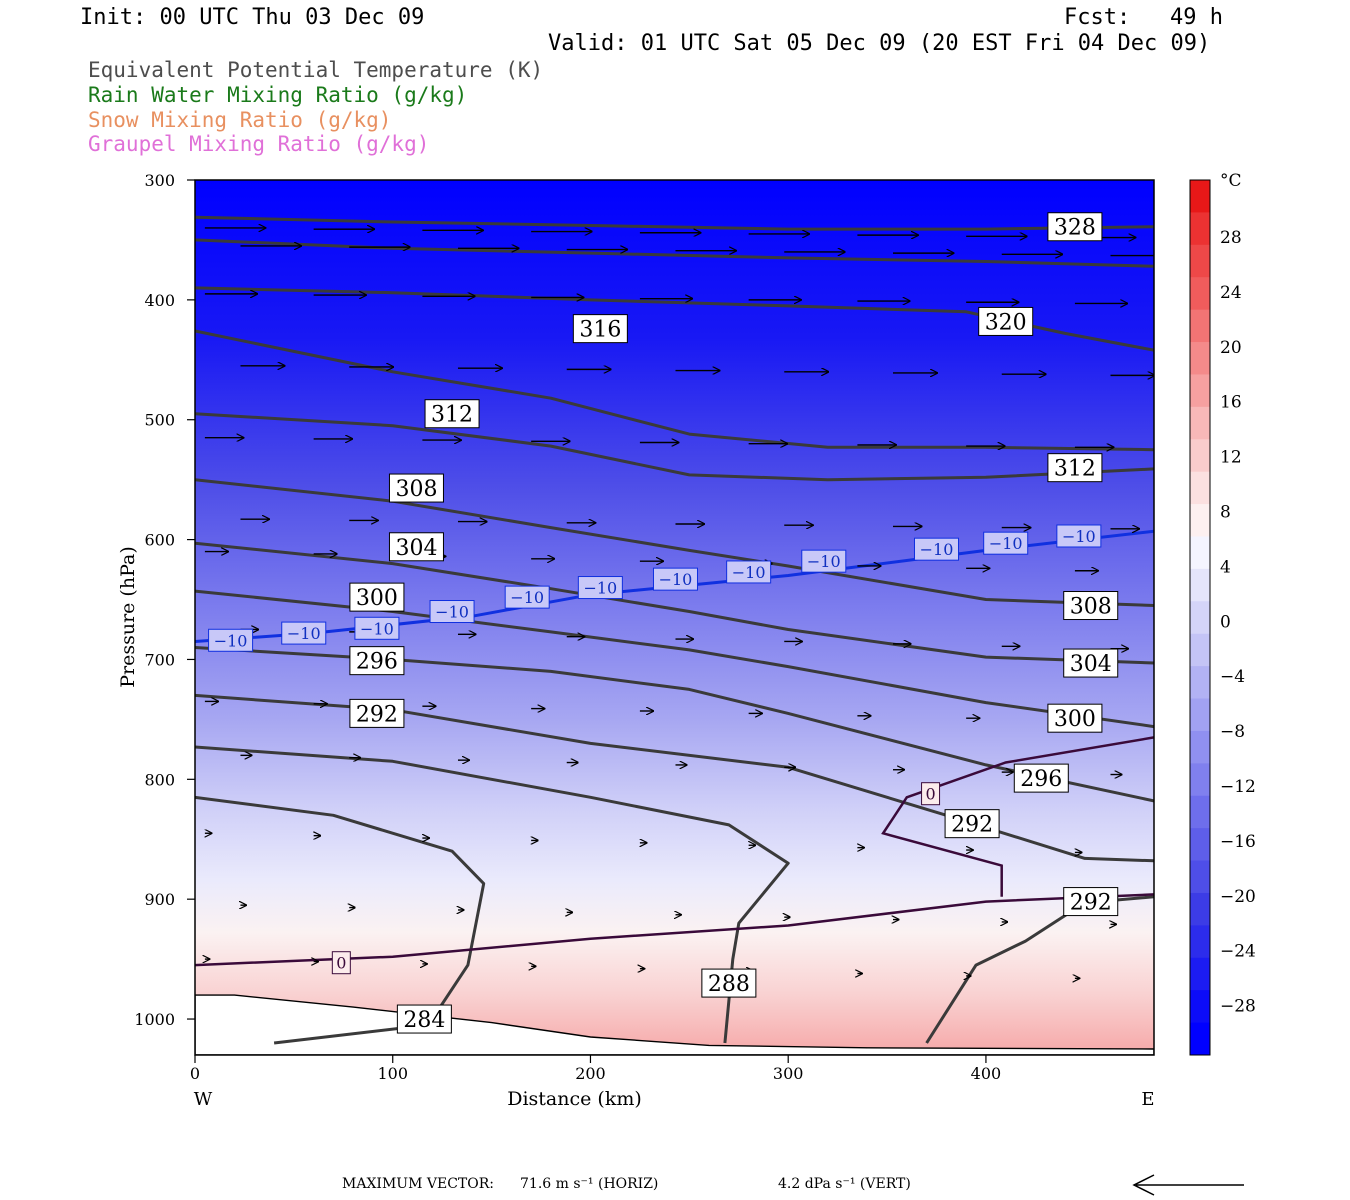  Describe the element at coordinates (986, 1073) in the screenshot. I see `x-tick-label: 400` at that location.